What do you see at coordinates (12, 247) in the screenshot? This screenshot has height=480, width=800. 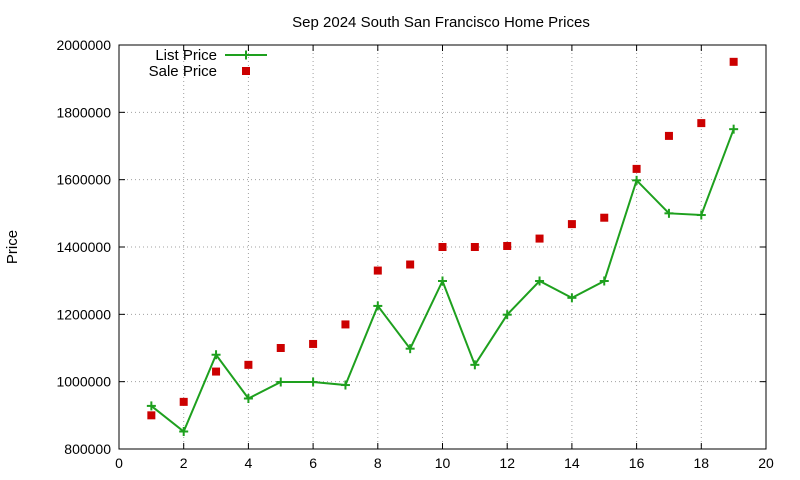 I see `y-axis-label: Price` at bounding box center [12, 247].